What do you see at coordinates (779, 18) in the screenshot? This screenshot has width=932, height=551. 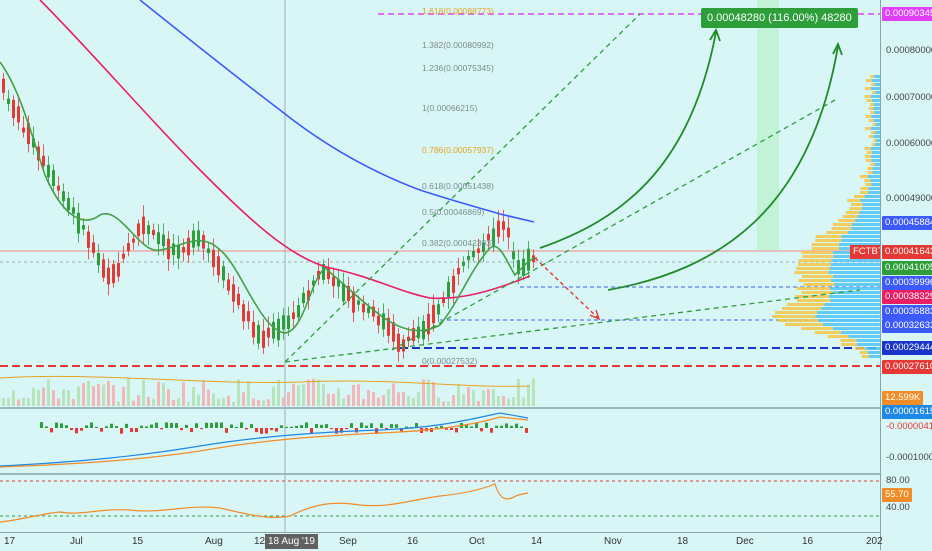 I see `measure-callout: 0.00048280 (116.00%) 48280` at bounding box center [779, 18].